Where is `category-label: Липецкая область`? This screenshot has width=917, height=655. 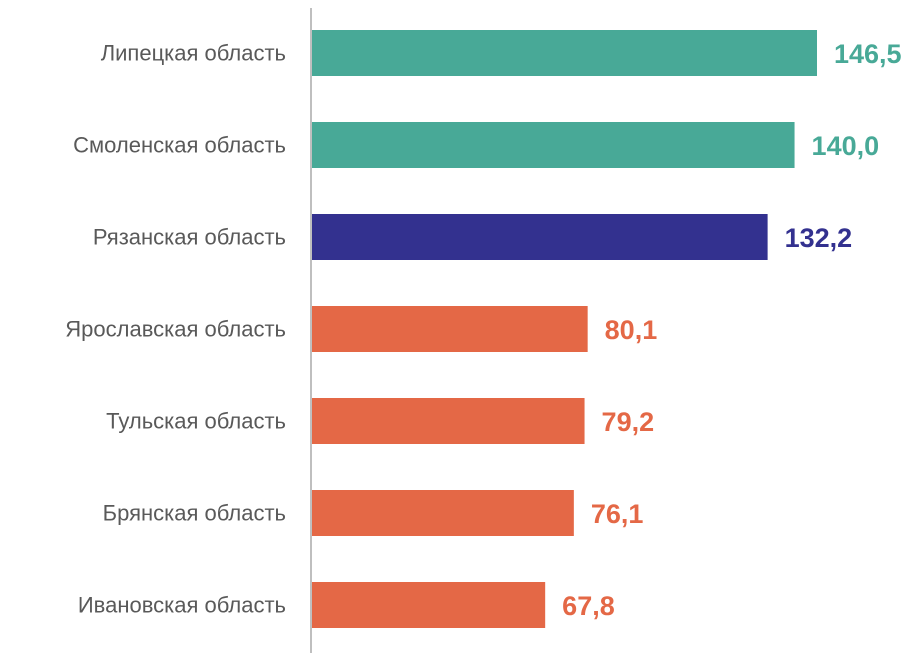 category-label: Липецкая область is located at coordinates (193, 53).